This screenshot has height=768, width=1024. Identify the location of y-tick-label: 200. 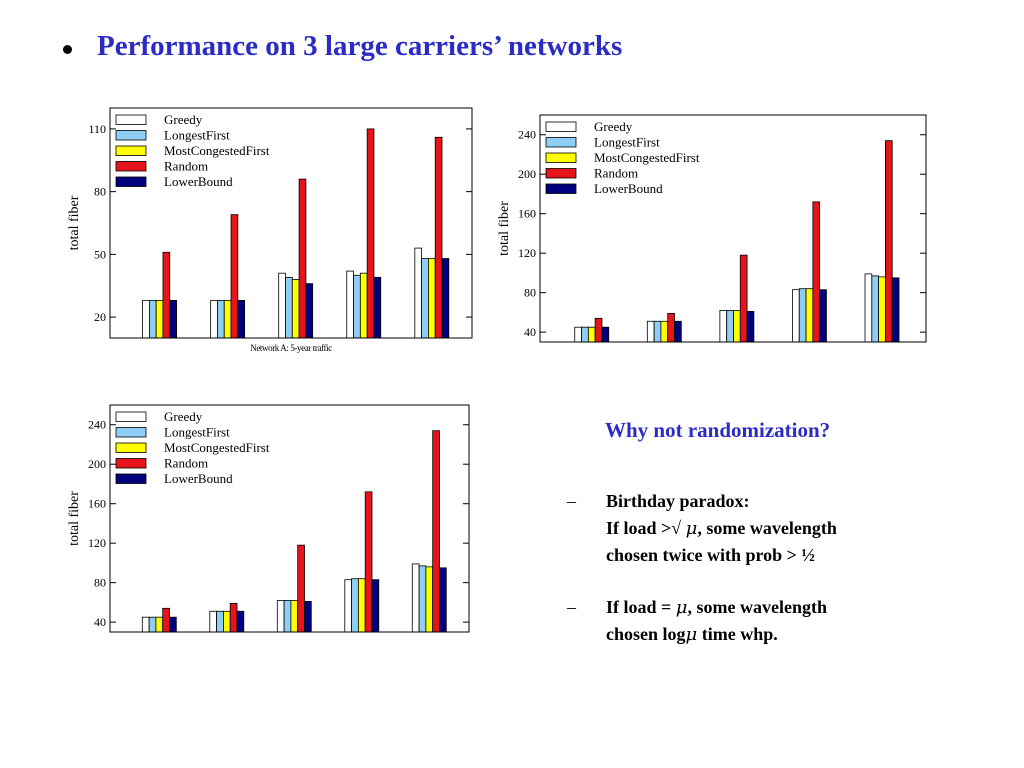
(527, 174).